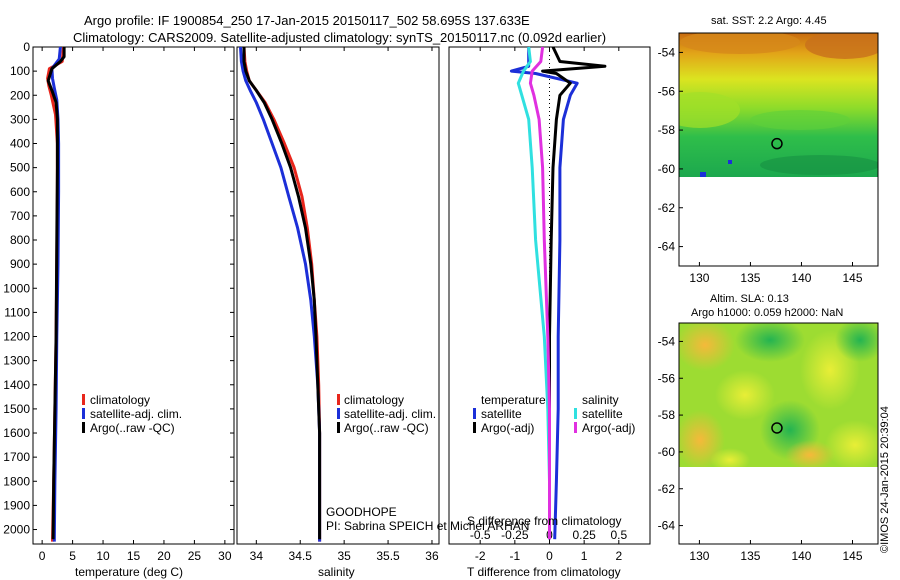  Describe the element at coordinates (480, 556) in the screenshot. I see `x-tick-label: -2` at that location.